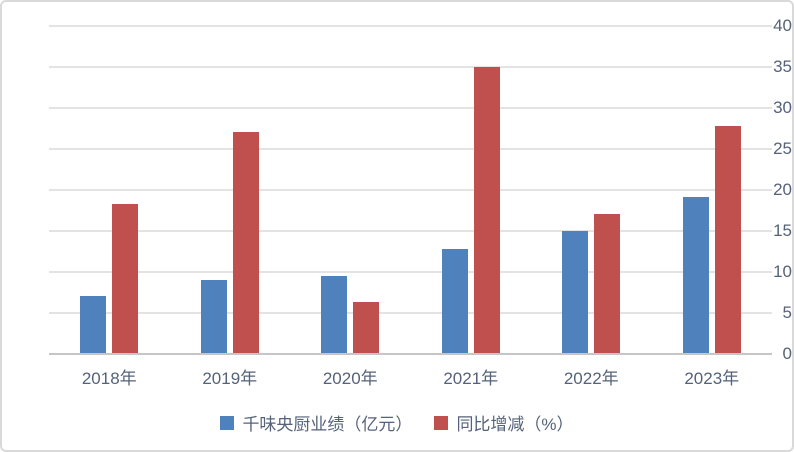 The height and width of the screenshot is (452, 794). What do you see at coordinates (486, 209) in the screenshot?
I see `bar-growth-2021年` at bounding box center [486, 209].